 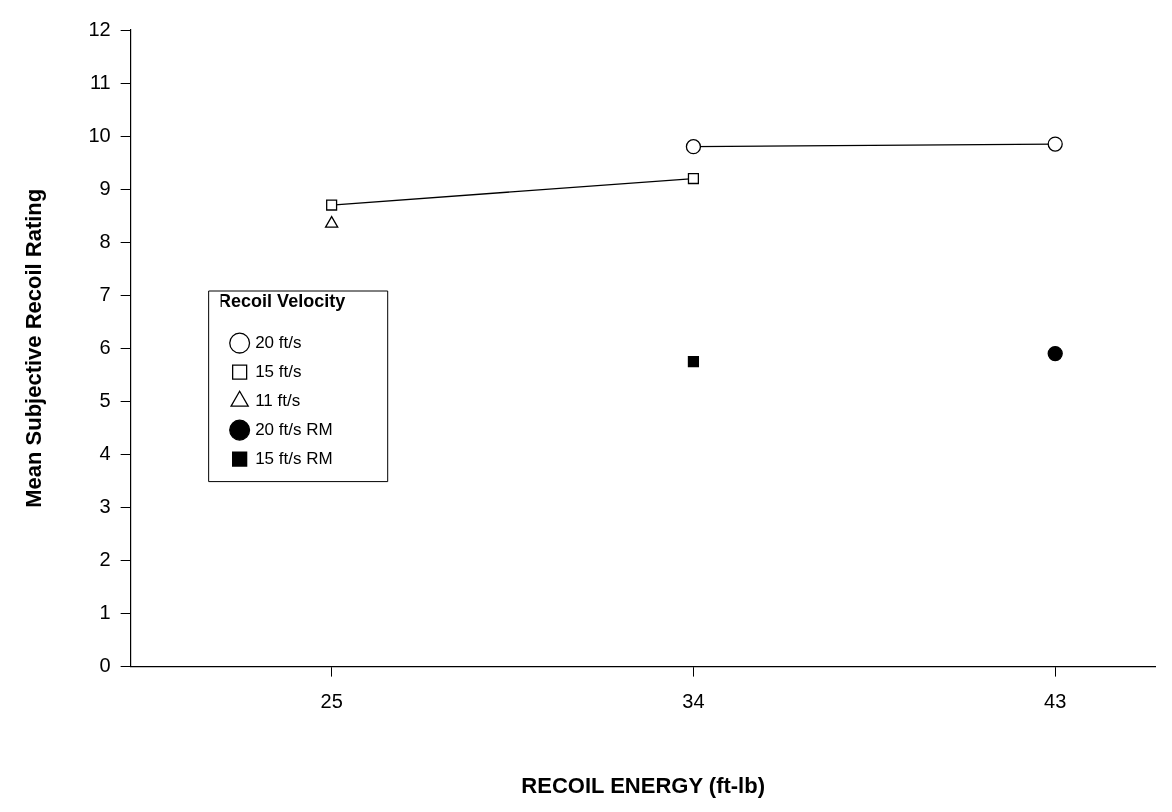 What do you see at coordinates (1055, 701) in the screenshot?
I see `x-tick-label: 43` at bounding box center [1055, 701].